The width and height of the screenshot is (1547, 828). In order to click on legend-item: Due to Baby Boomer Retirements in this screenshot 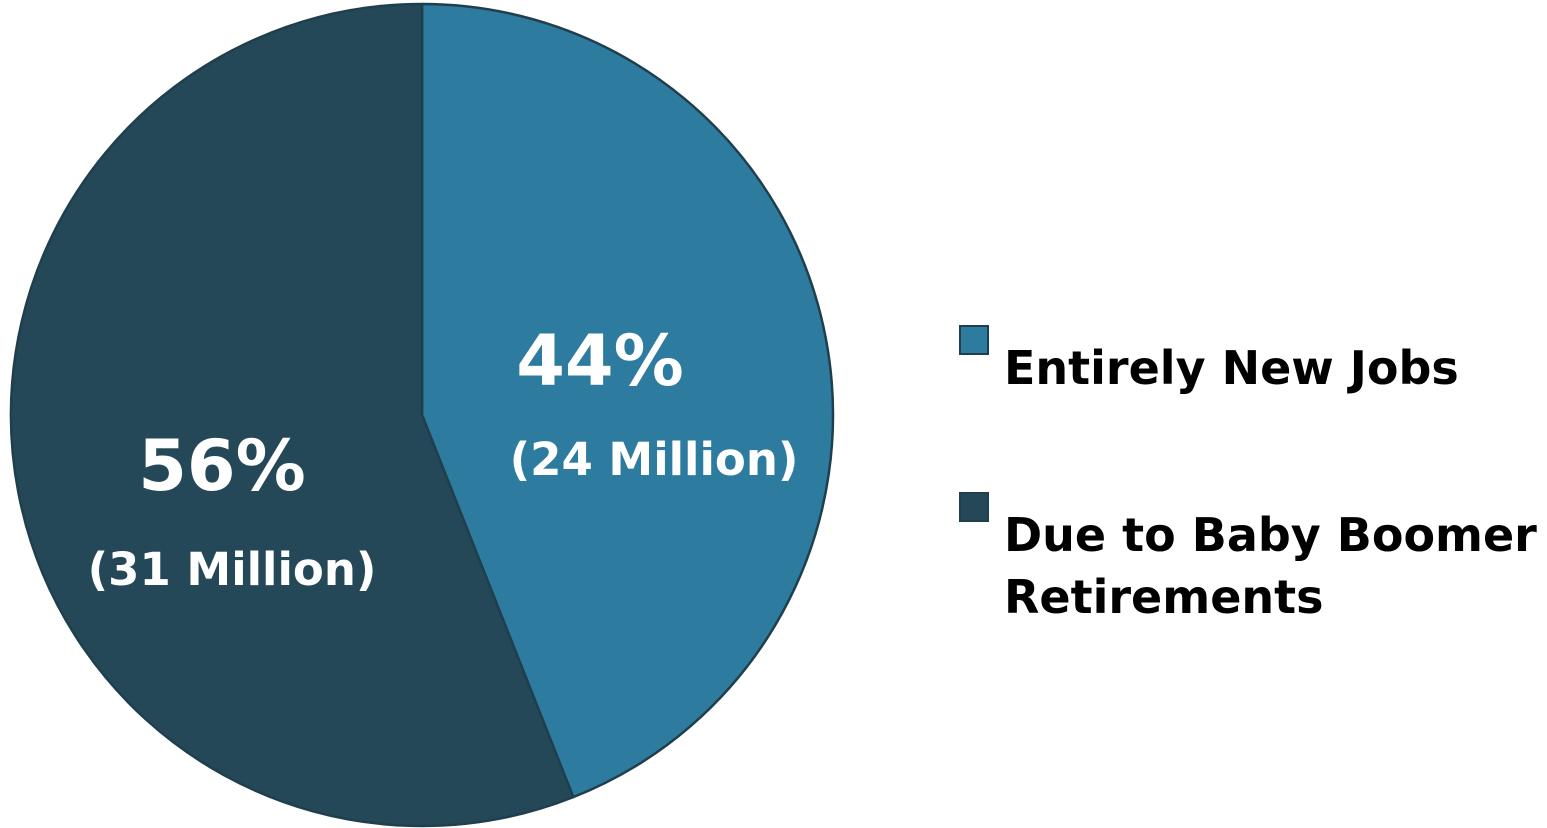, I will do `click(1248, 558)`.